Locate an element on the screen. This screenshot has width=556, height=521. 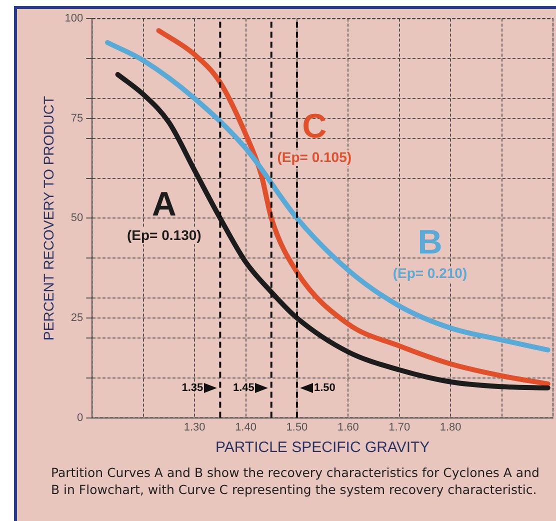
text: Partition Curves A and B show the recovery characteristics for Cyclones A and B in Flowchart, with Curve C representing the system recovery characteristic. is located at coordinates (295, 481).